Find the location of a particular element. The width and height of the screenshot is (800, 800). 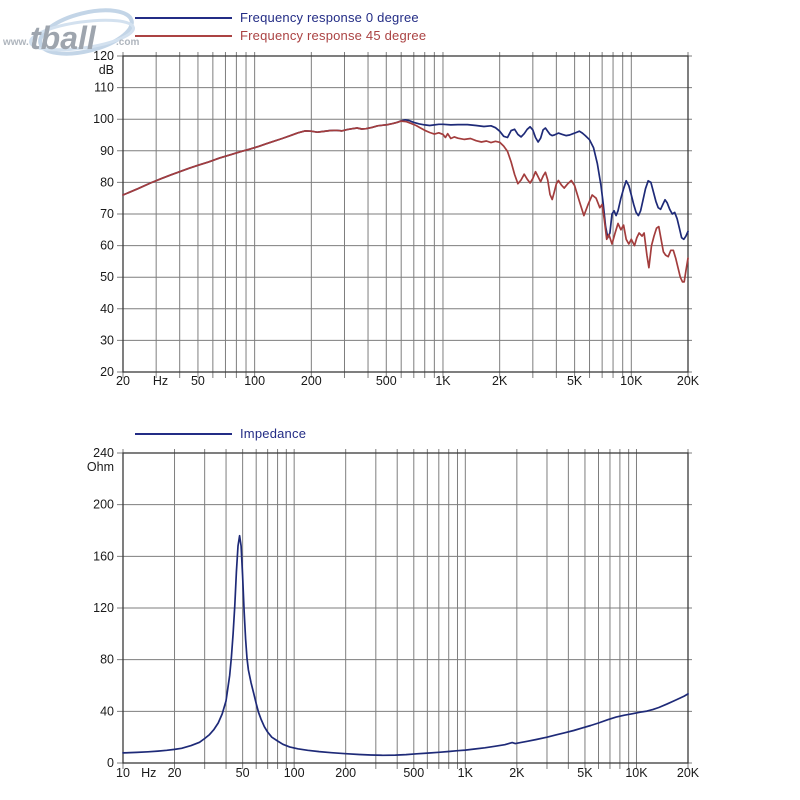

legend-line-45-degree-icon is located at coordinates (183, 35).